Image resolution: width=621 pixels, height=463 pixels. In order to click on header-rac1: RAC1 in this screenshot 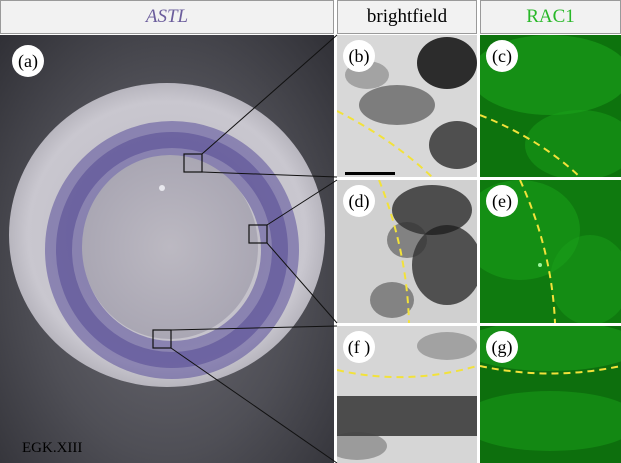, I will do `click(550, 17)`.